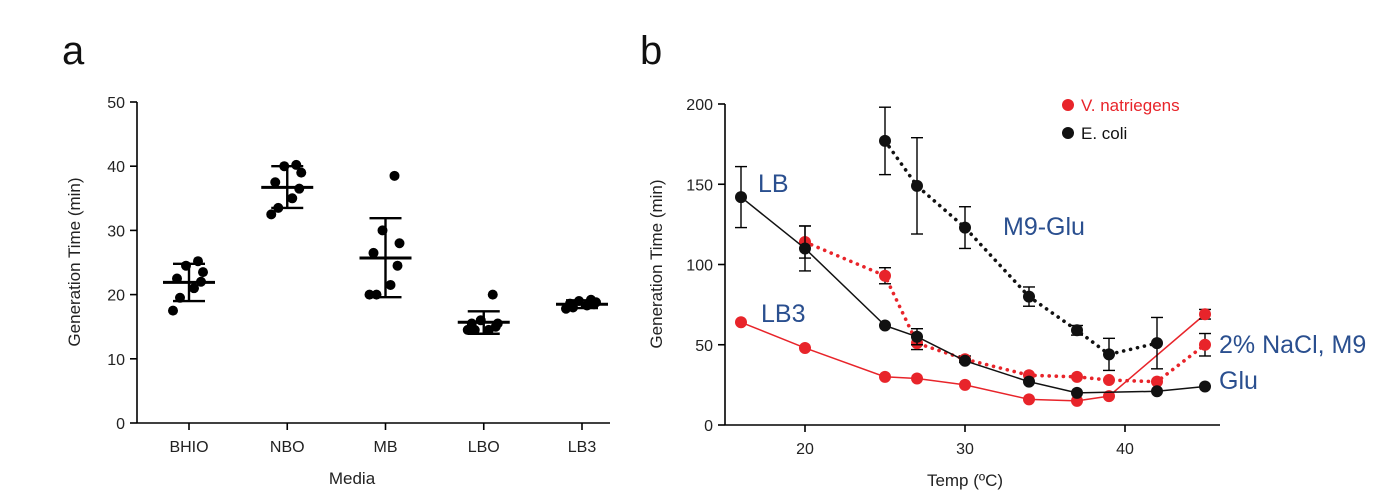 Image resolution: width=1397 pixels, height=497 pixels. I want to click on panel-b-series-0-line, so click(973, 357).